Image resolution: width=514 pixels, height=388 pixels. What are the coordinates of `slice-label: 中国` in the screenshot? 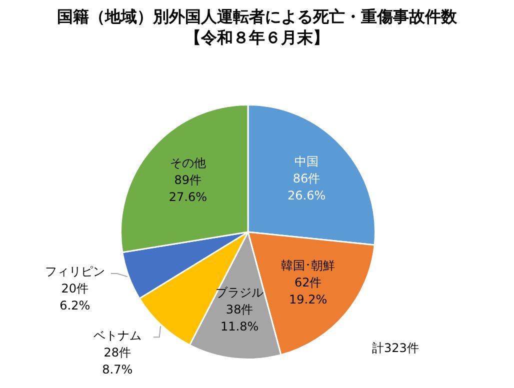 It's located at (306, 161).